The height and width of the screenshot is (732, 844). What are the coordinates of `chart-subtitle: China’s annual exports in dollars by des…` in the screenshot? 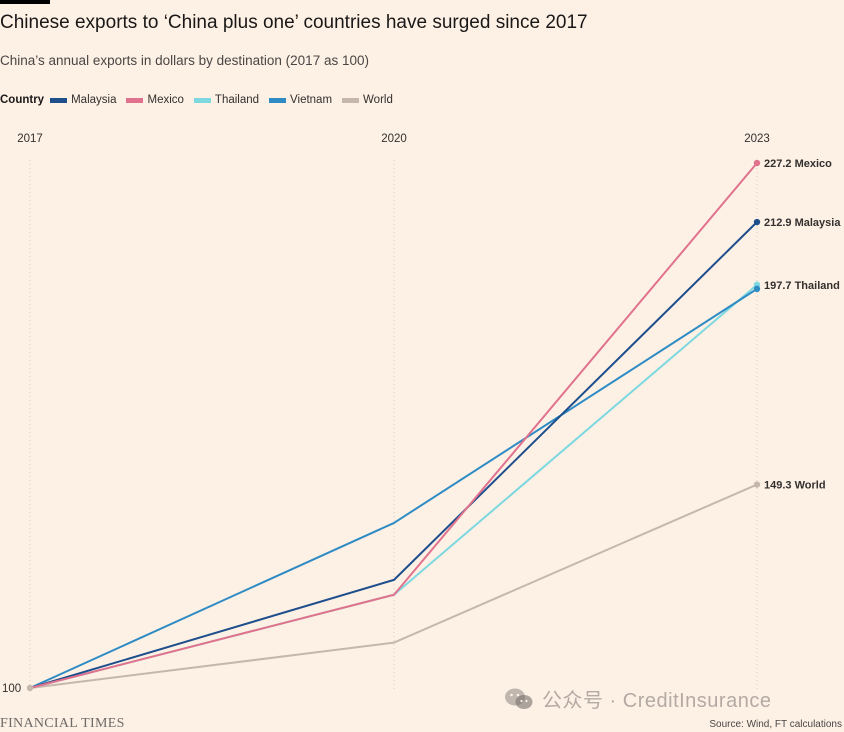 It's located at (184, 60).